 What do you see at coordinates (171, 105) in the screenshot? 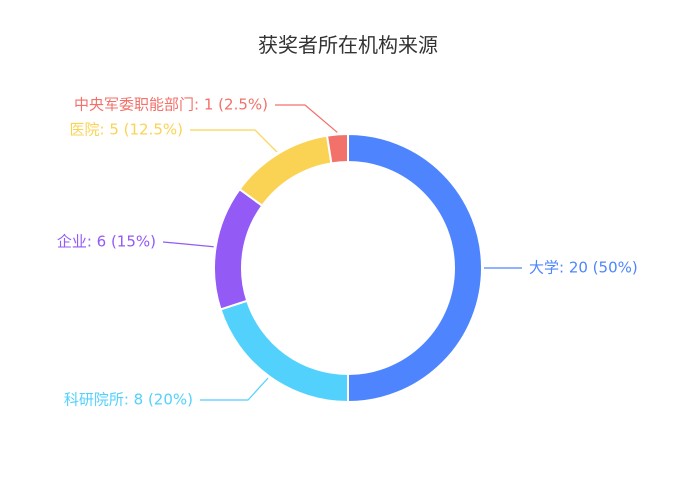
I see `slice-label-4: 中央军委职能部门: 1 (2.5%)` at bounding box center [171, 105].